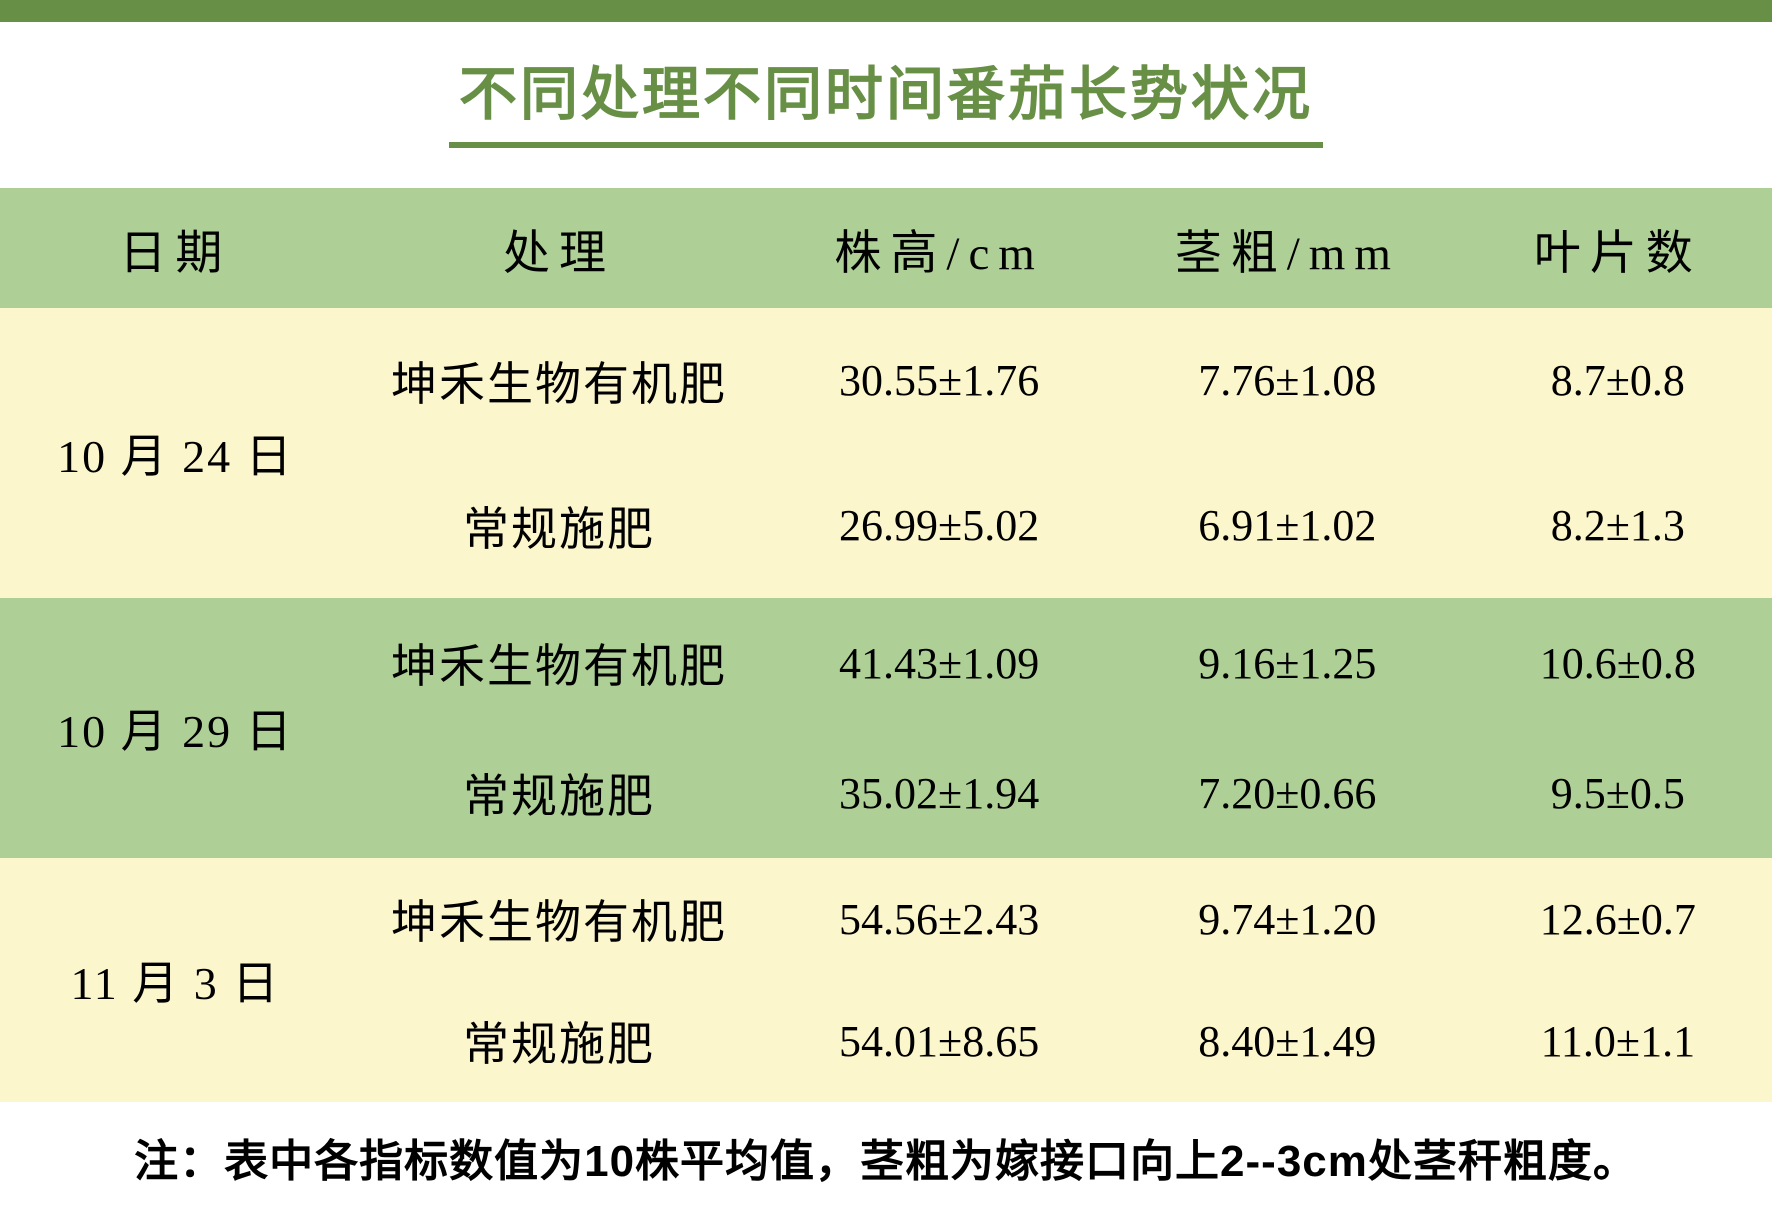 The width and height of the screenshot is (1772, 1212). Describe the element at coordinates (886, 11) in the screenshot. I see `top-bar` at that location.